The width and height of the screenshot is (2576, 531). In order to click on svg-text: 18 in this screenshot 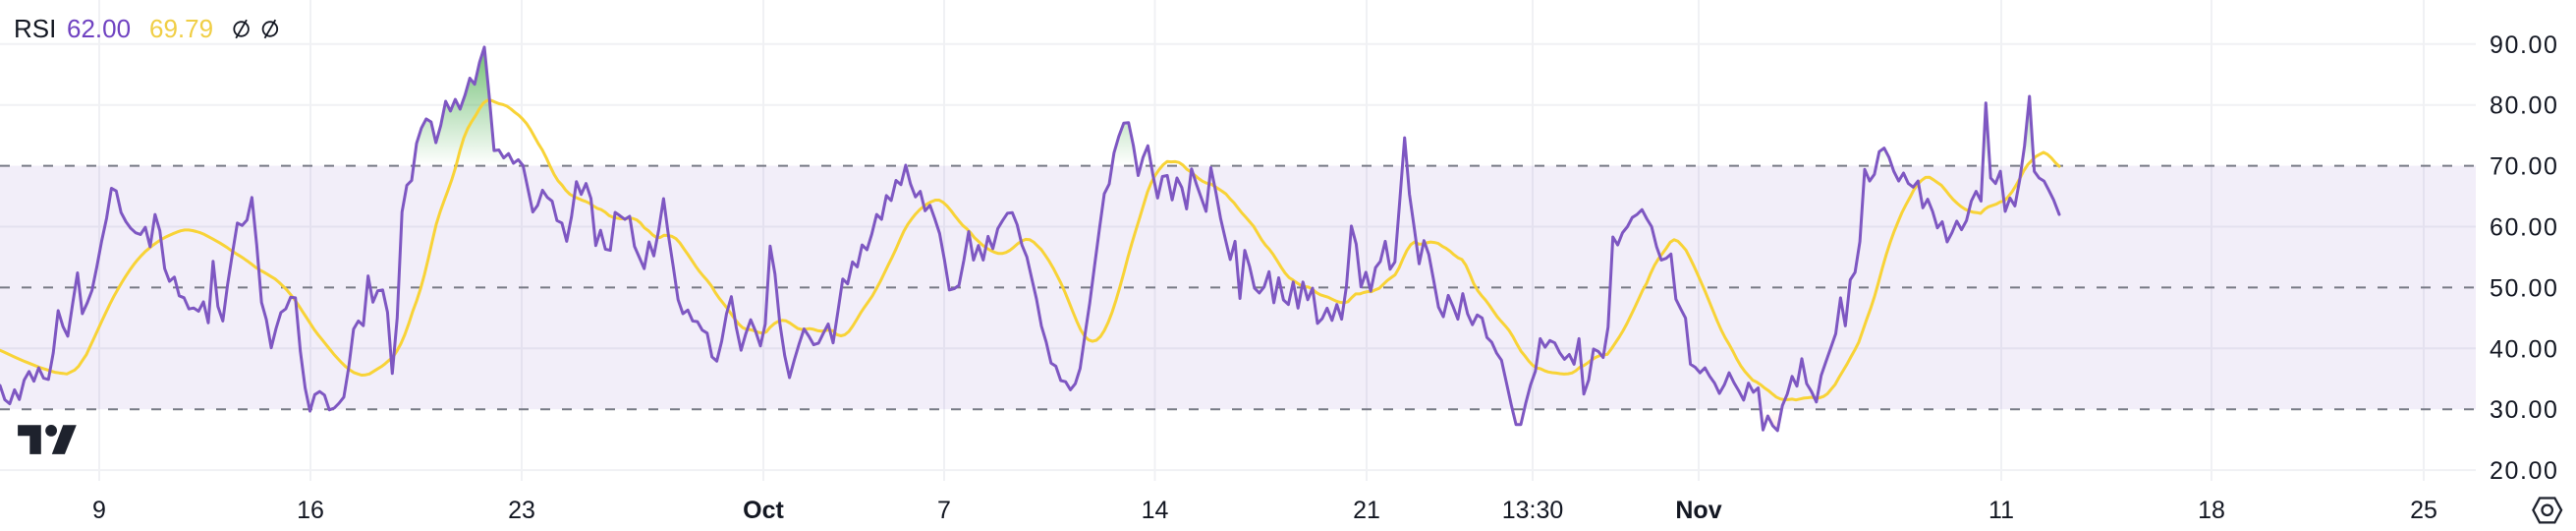, I will do `click(2211, 510)`.